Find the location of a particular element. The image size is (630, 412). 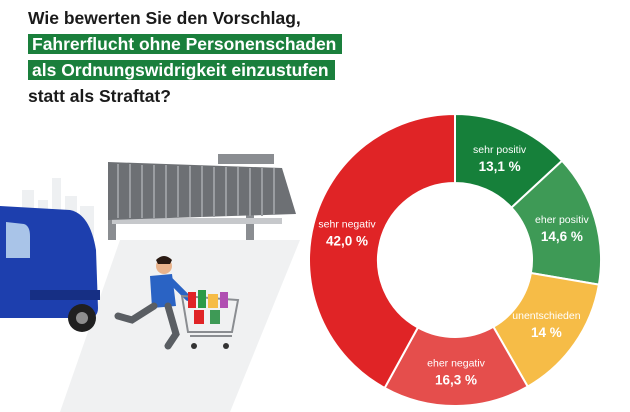

slice-label-eher-positiv: eher positiv is located at coordinates (562, 220).